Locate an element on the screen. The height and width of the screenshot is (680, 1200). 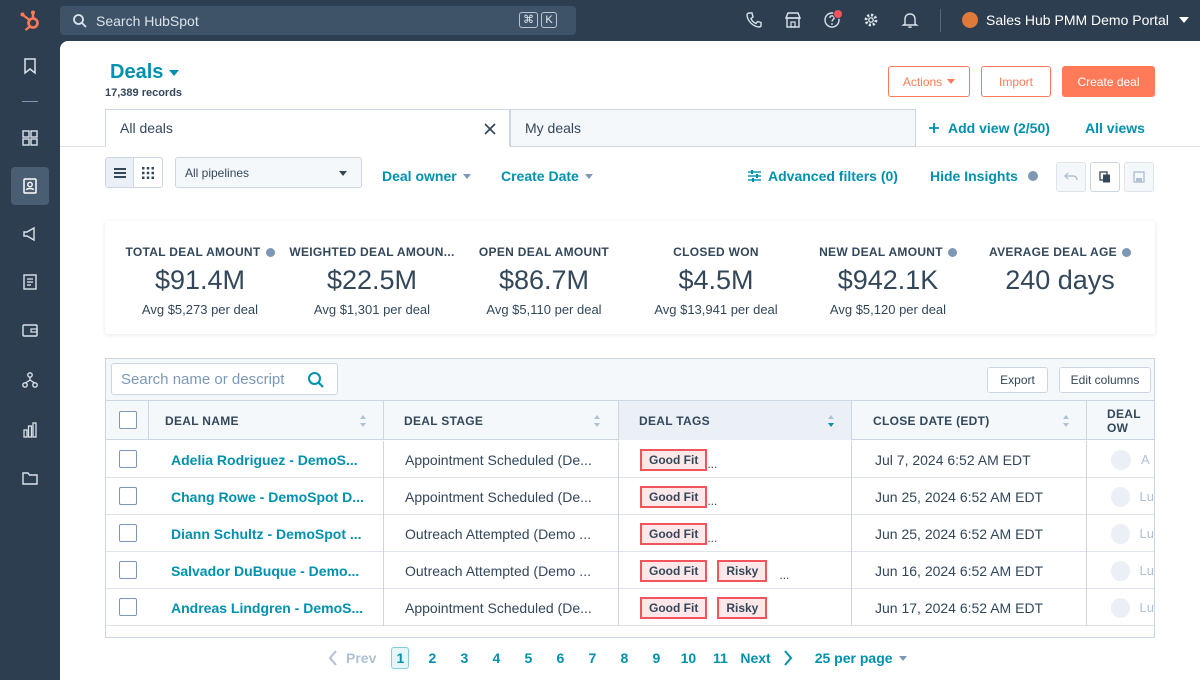
page-button: 10 is located at coordinates (688, 658).